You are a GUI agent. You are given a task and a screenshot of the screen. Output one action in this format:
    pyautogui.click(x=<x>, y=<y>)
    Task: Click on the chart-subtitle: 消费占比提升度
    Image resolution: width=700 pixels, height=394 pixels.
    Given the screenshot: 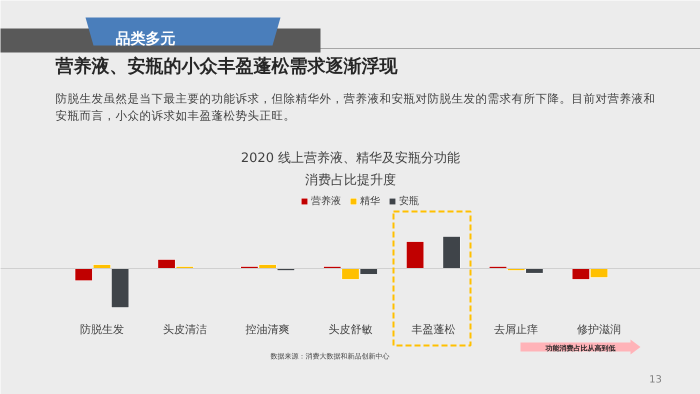 What is the action you would take?
    pyautogui.click(x=350, y=180)
    